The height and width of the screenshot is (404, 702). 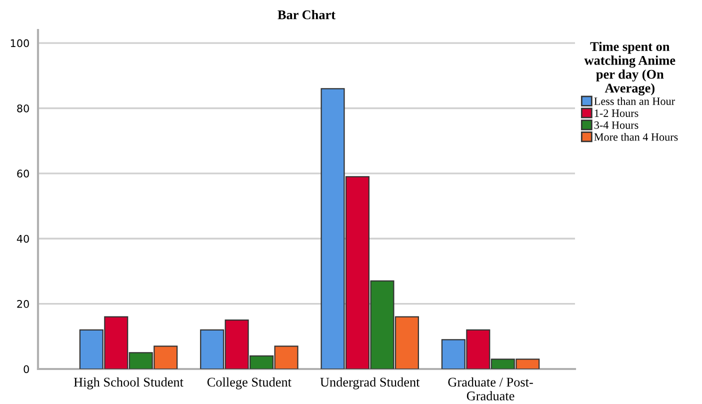 I want to click on legend-label: 1-2 Hours, so click(x=616, y=113).